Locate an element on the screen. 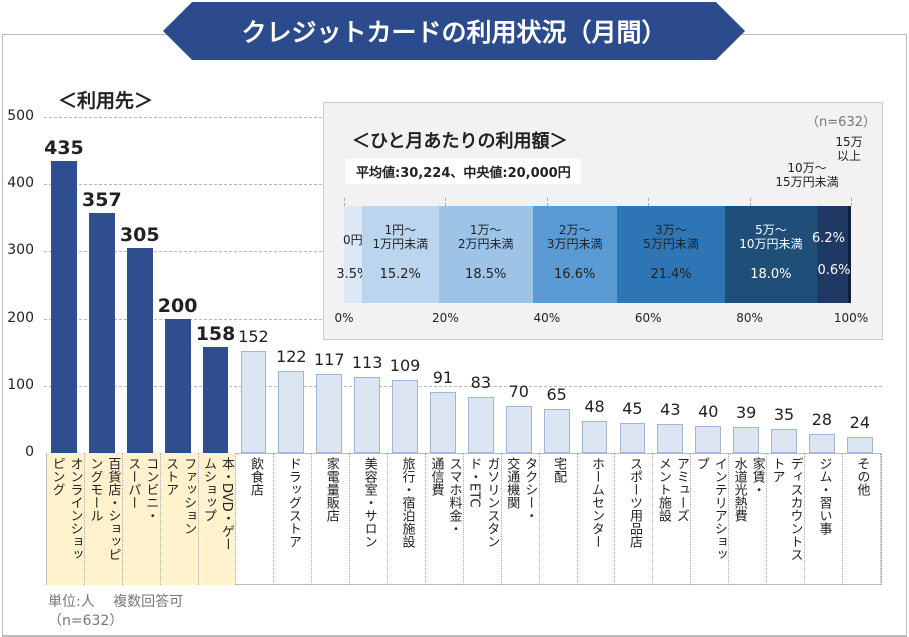 This screenshot has width=909, height=637. inset-stats: 平均値:30,224、中央値:20,000円 is located at coordinates (463, 171).